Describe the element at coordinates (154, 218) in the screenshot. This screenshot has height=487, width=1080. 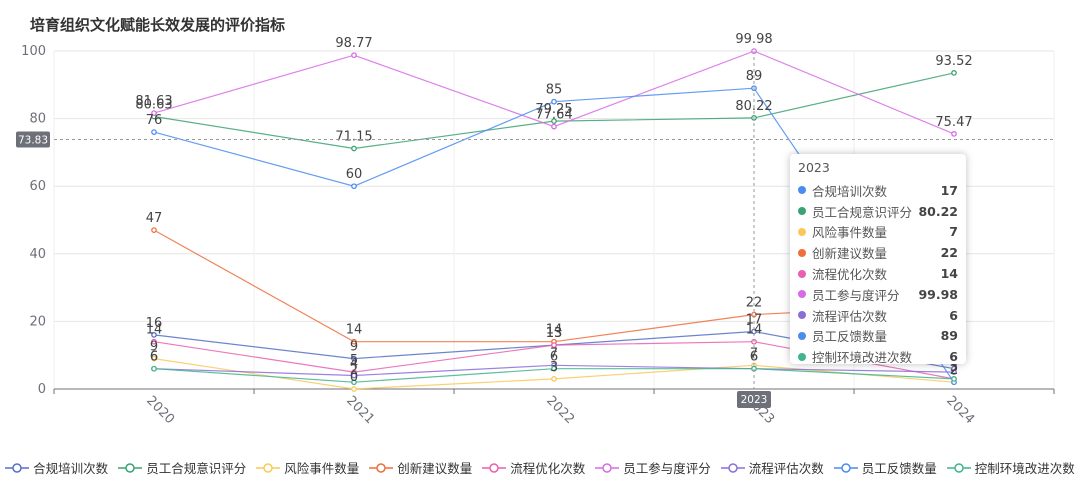
I see `data-label: 47` at that location.